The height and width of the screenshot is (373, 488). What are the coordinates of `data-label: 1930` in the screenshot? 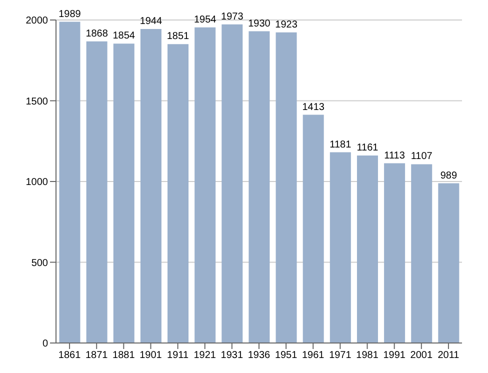 It's located at (259, 24).